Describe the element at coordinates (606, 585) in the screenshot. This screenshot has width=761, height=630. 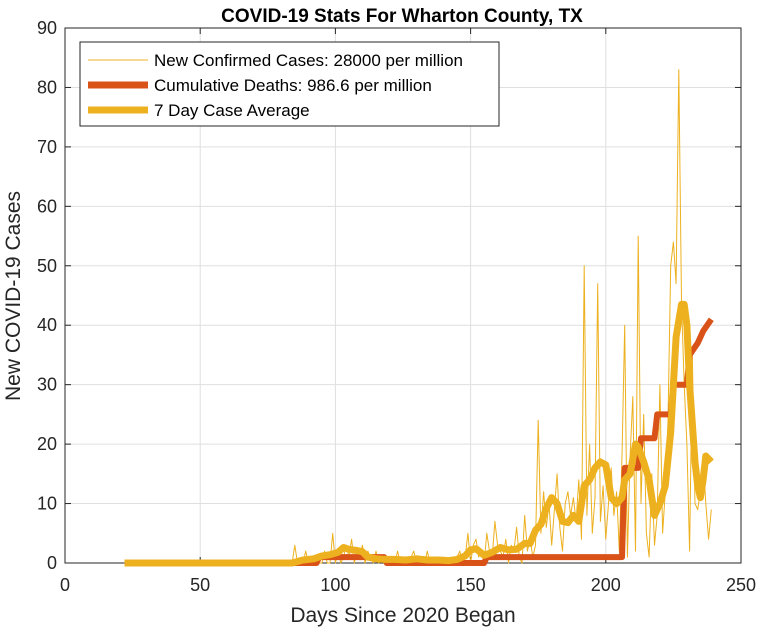
I see `x-tick-label: 200` at that location.